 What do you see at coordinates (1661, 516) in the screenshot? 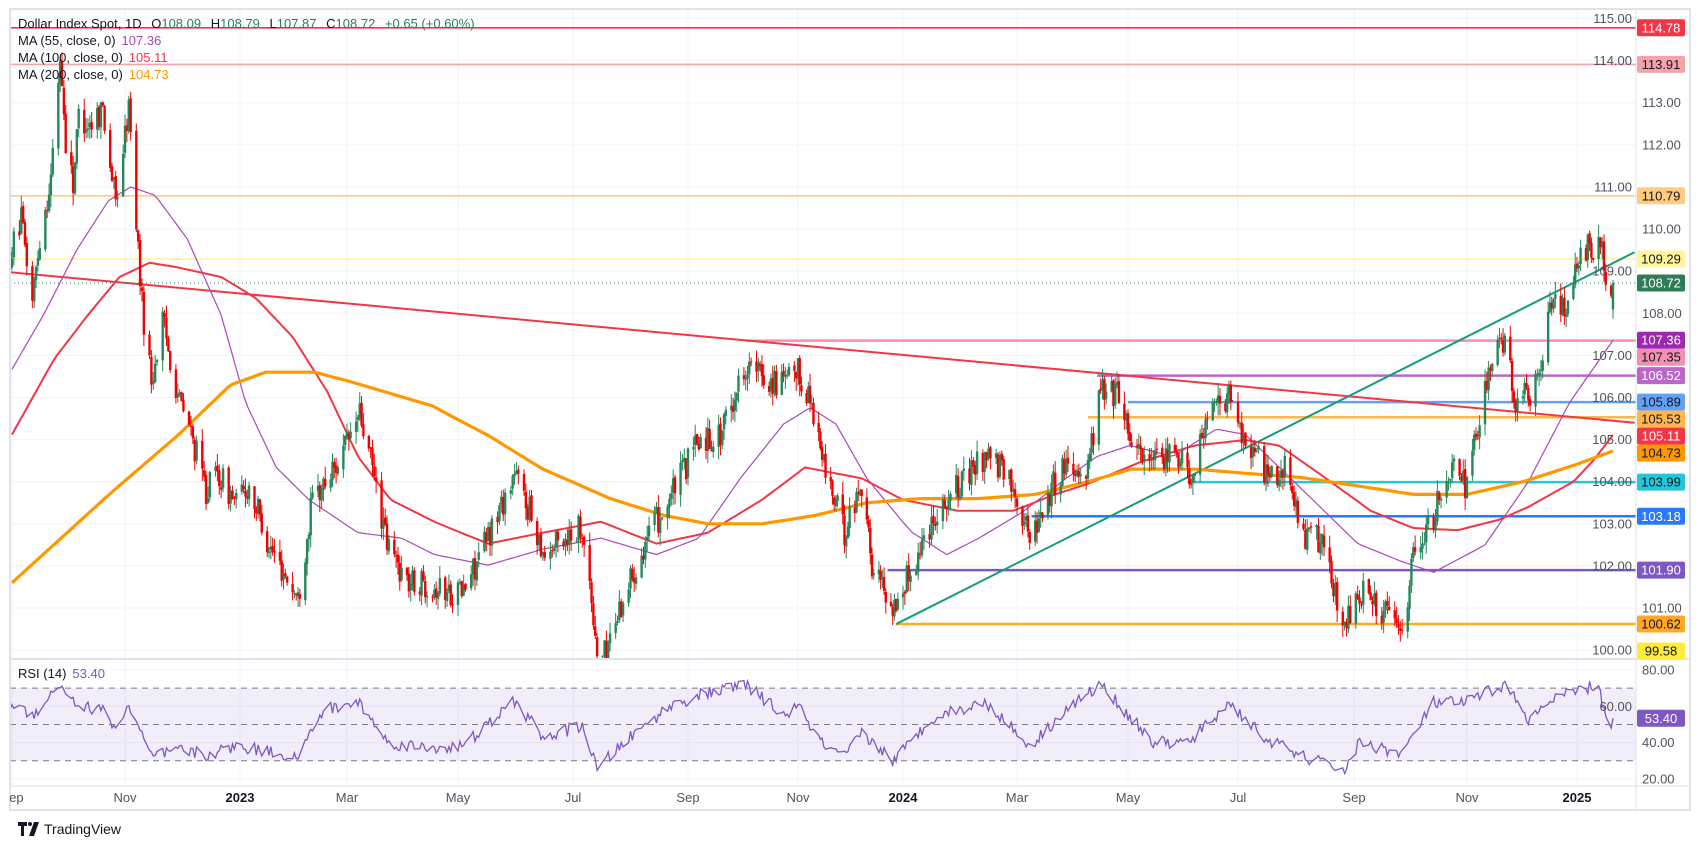
I see `level-label: 103.18` at bounding box center [1661, 516].